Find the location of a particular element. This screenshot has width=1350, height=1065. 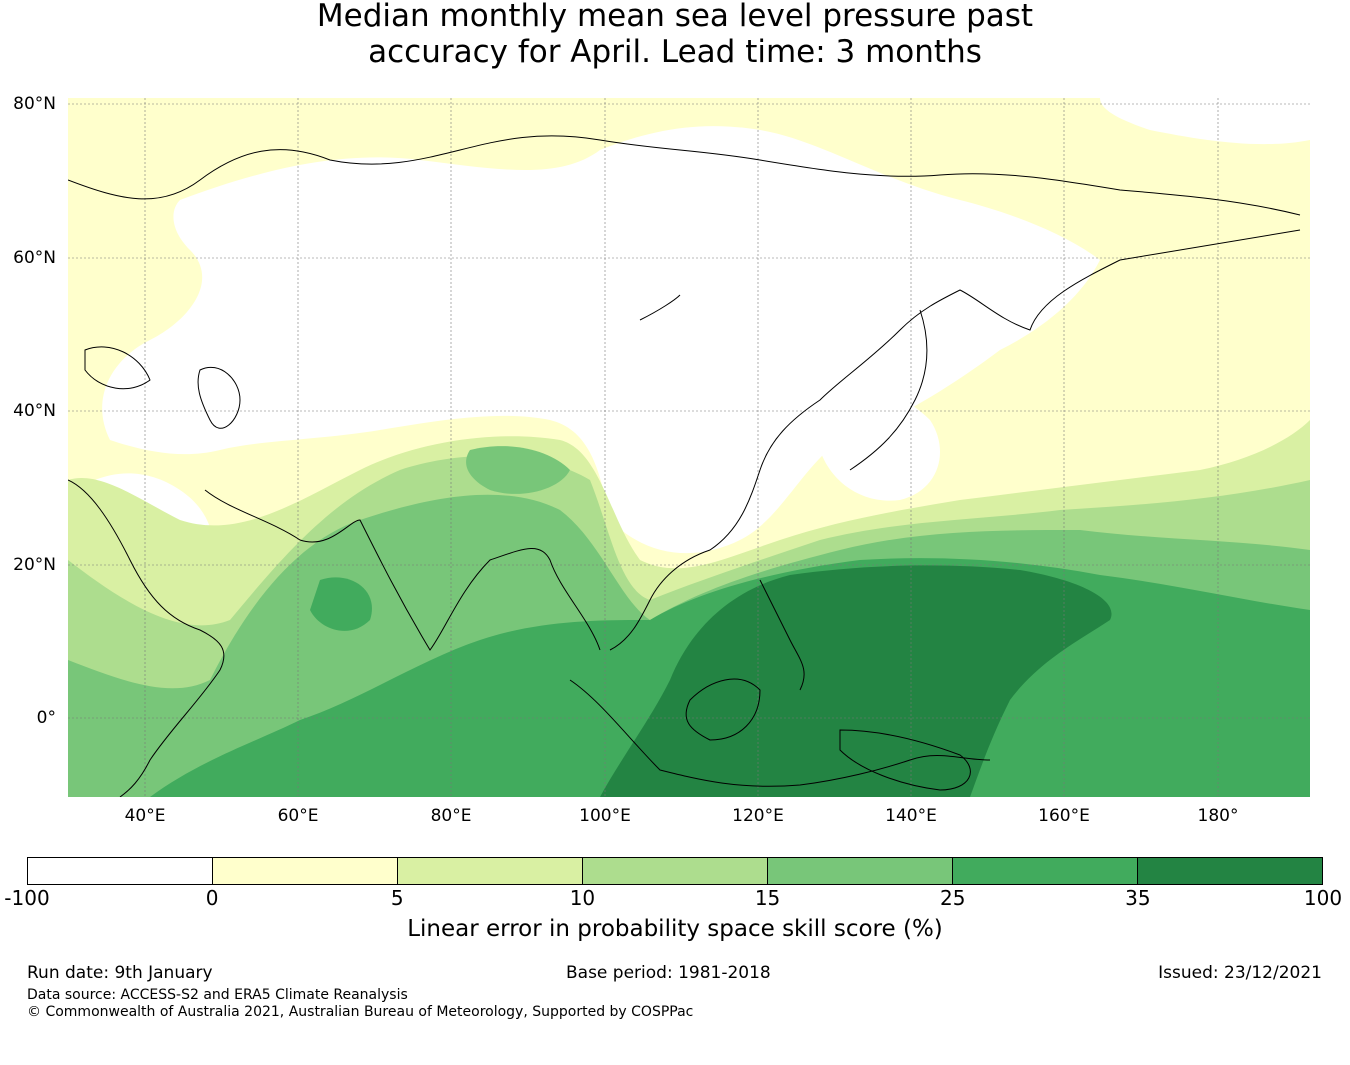

lat-label-1: 60°N is located at coordinates (34, 258).